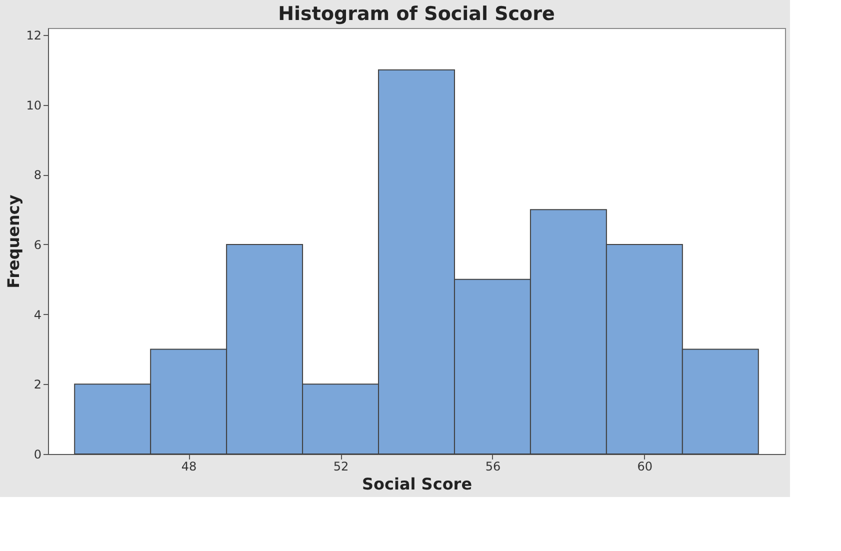 The image size is (841, 551). Describe the element at coordinates (38, 455) in the screenshot. I see `y-tick-label: 0` at that location.